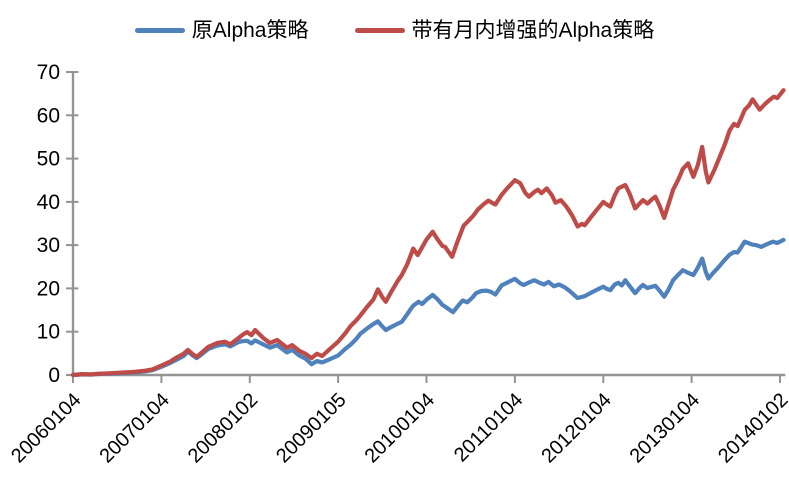 The image size is (789, 489). I want to click on y-axis-tick-label: 10, so click(48, 332).